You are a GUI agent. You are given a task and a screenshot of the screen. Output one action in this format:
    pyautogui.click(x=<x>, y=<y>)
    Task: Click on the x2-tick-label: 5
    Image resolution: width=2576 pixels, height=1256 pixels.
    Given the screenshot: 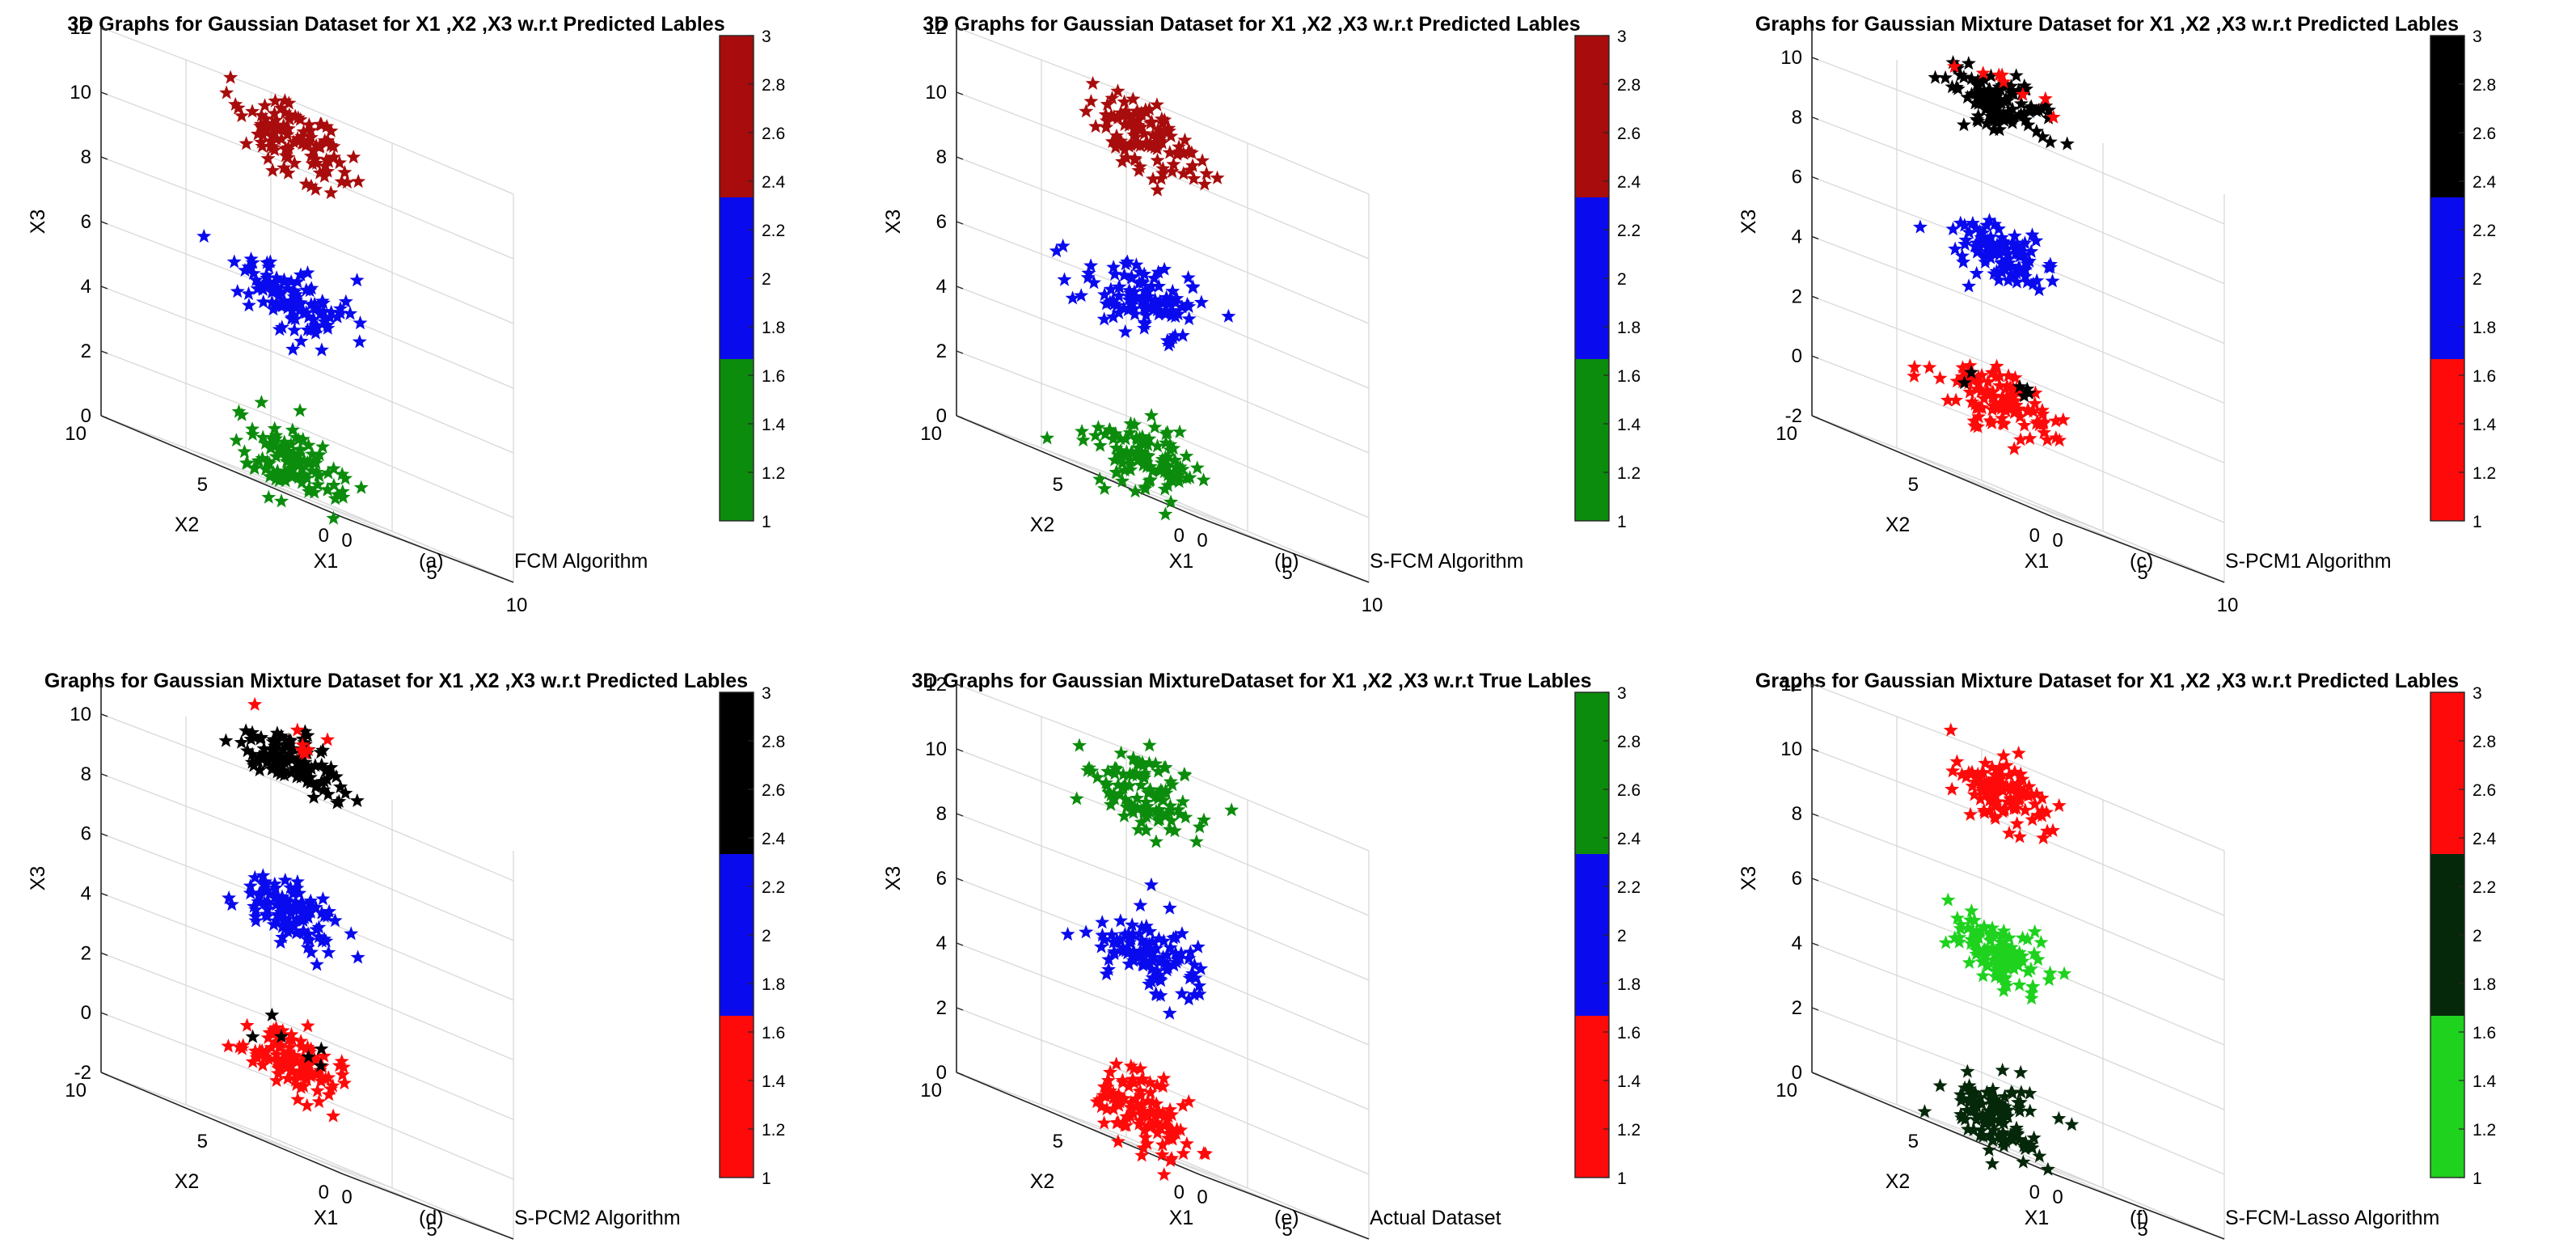 What is the action you would take?
    pyautogui.click(x=1913, y=485)
    